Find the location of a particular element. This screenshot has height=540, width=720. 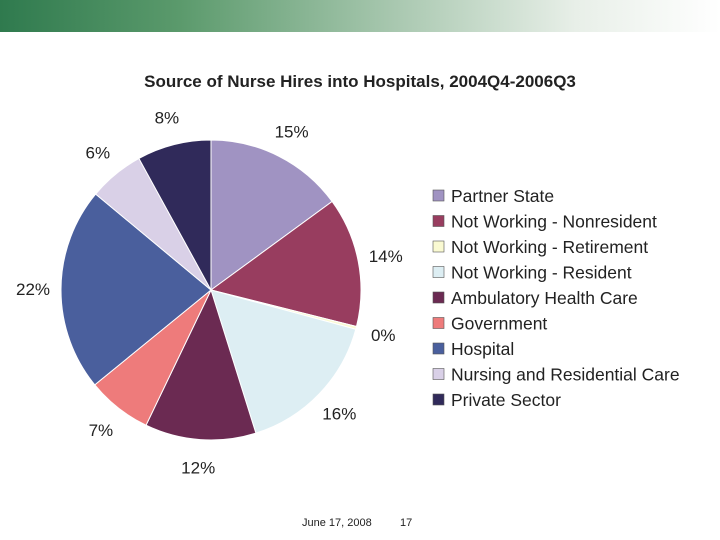

pie-slice-hospital is located at coordinates (136, 289).